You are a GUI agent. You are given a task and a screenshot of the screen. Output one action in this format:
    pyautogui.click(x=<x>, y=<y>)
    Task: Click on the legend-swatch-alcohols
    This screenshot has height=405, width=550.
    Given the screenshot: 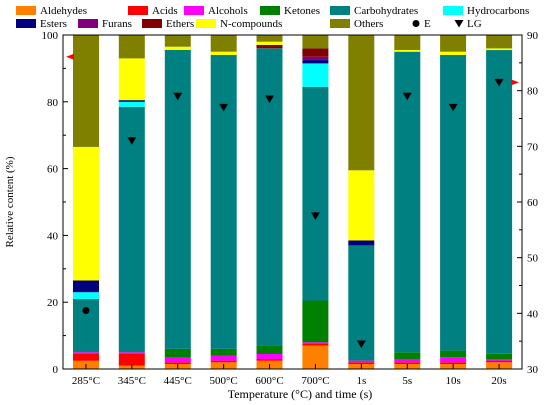 What is the action you would take?
    pyautogui.click(x=194, y=10)
    